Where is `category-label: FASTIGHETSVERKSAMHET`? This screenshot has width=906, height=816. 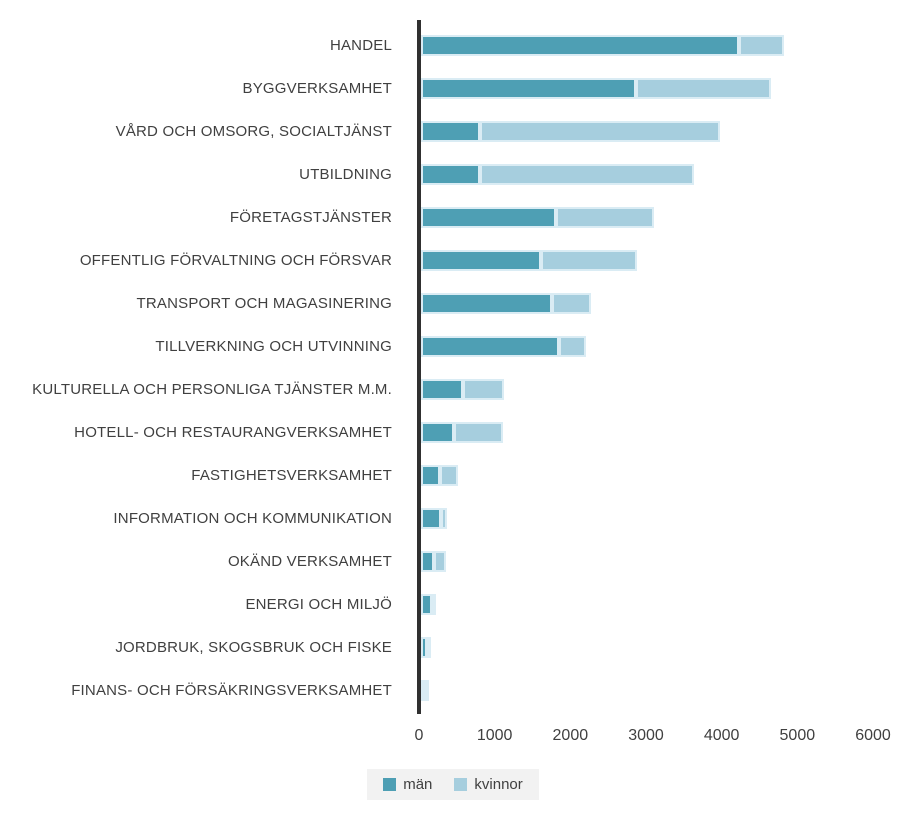 category-label: FASTIGHETSVERKSAMHET is located at coordinates (291, 475).